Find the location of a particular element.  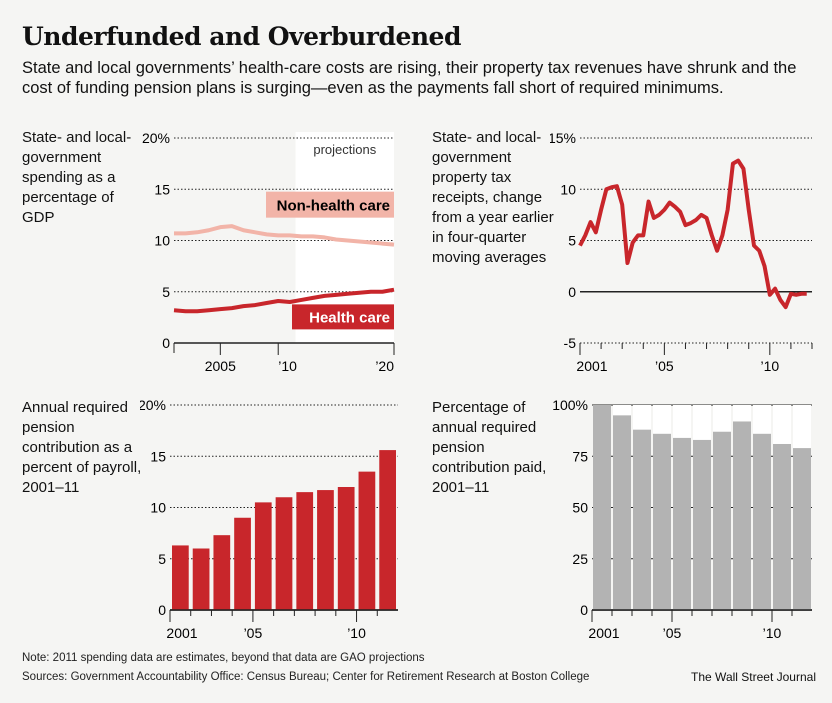

x-tick-label: 2005 is located at coordinates (220, 366).